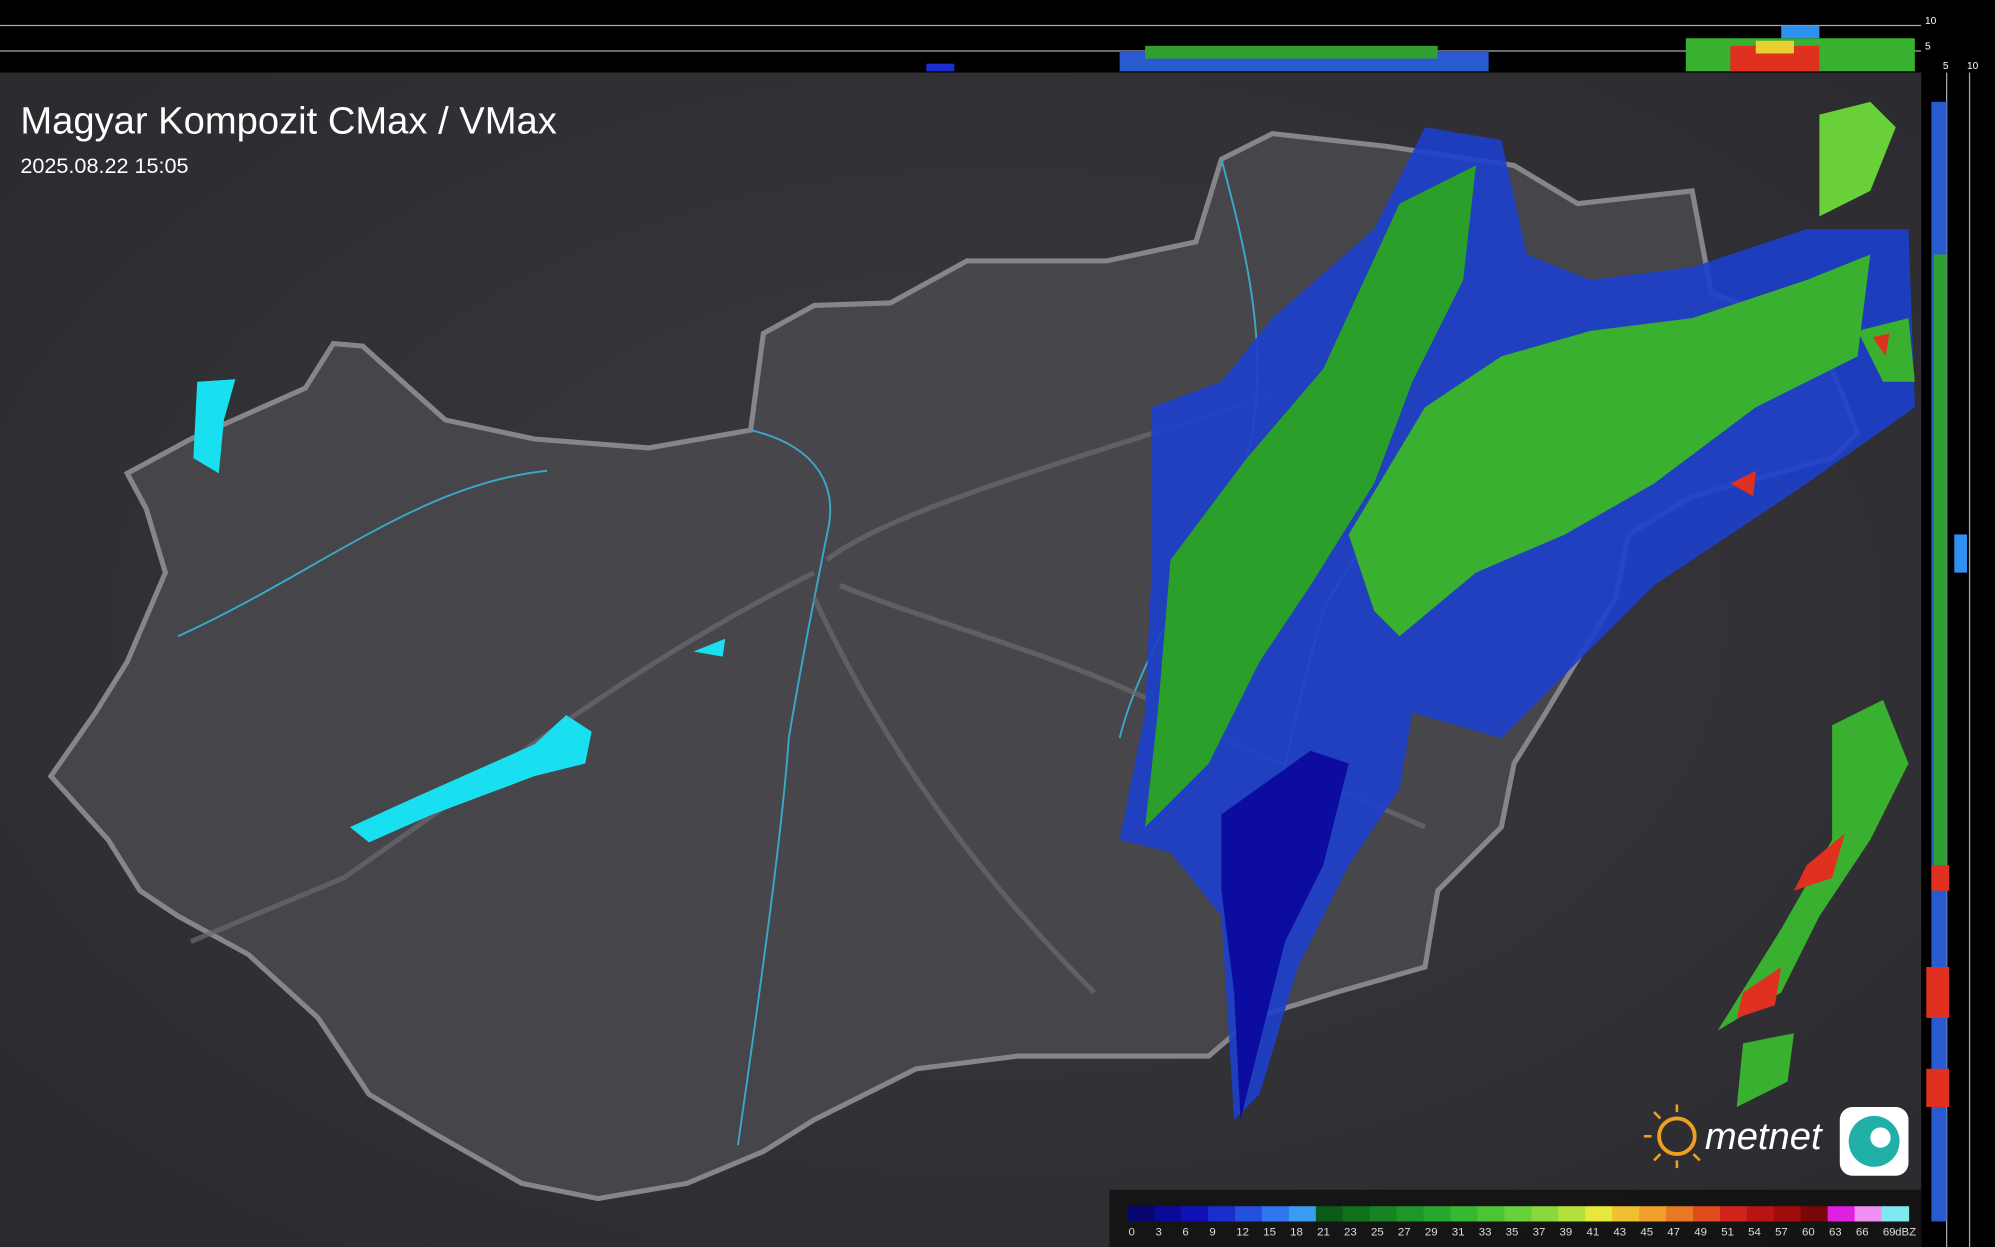 This screenshot has width=1995, height=1247. Describe the element at coordinates (1973, 66) in the screenshot. I see `side-axis-label: 10` at that location.